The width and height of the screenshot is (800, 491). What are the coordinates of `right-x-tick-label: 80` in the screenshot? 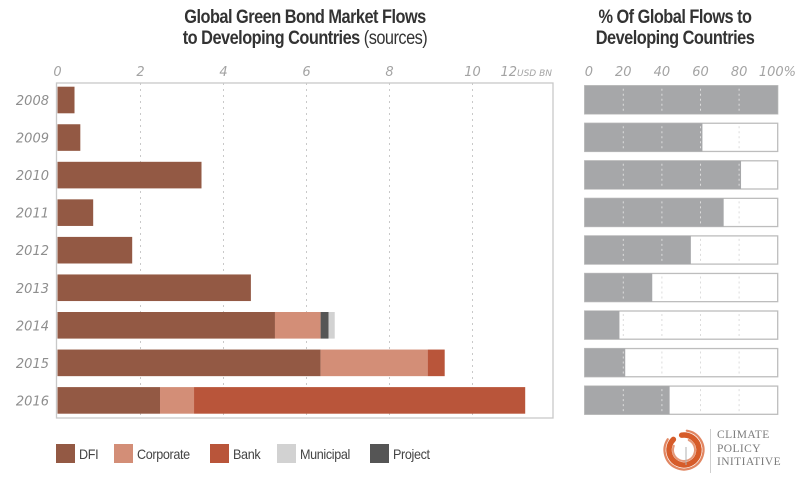 It's located at (739, 72).